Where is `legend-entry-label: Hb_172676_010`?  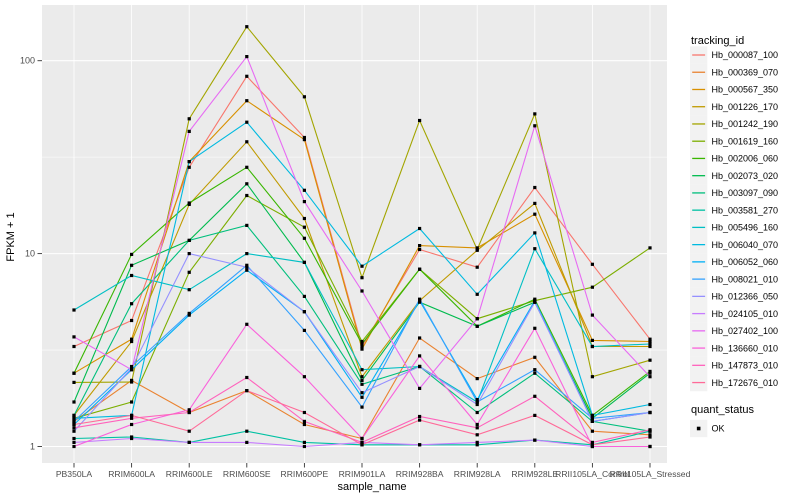
legend-entry-label: Hb_172676_010 is located at coordinates (745, 383).